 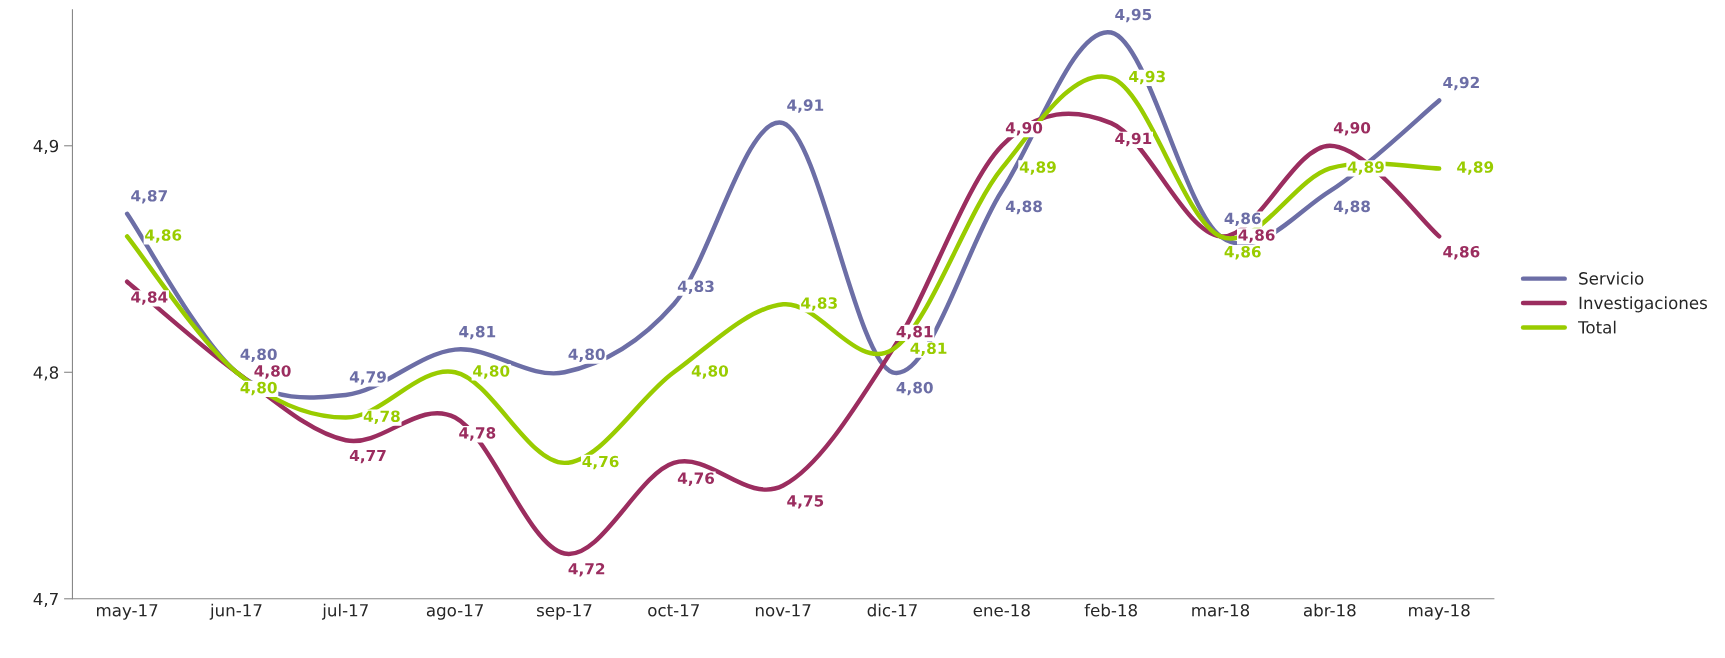 I want to click on data-label: 4,75, so click(x=805, y=502).